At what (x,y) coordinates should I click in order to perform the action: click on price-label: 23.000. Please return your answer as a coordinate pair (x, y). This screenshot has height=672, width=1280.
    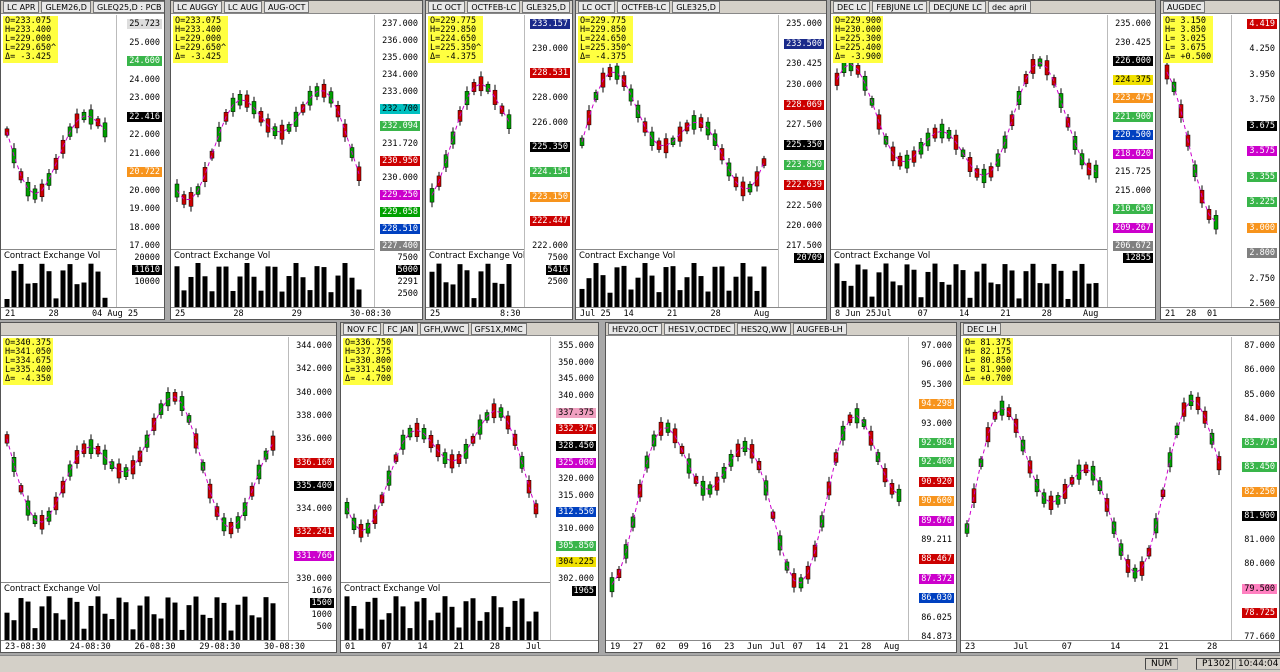
    Looking at the image, I should click on (144, 98).